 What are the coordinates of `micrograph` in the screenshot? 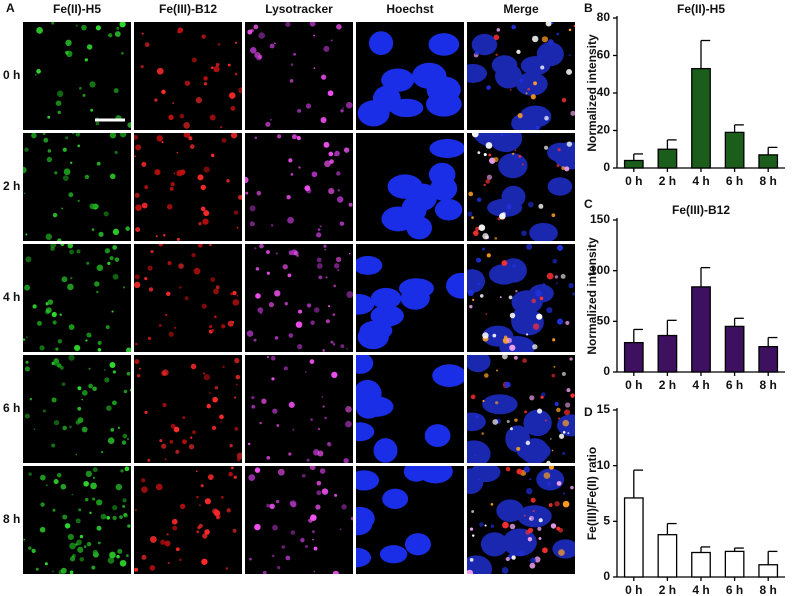 It's located at (299, 298).